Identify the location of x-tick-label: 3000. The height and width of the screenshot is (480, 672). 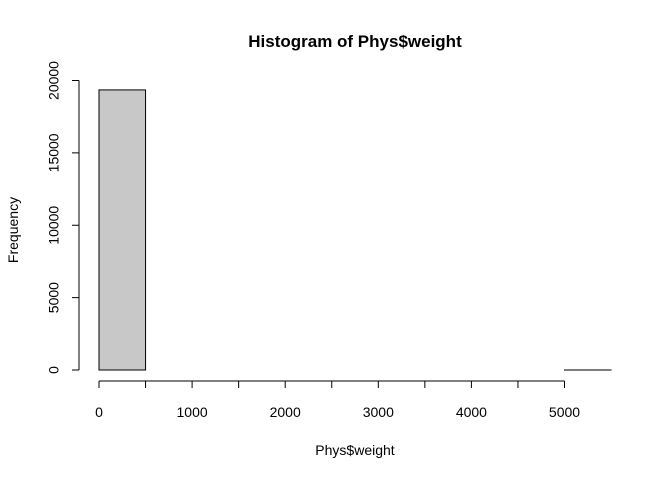
(378, 412).